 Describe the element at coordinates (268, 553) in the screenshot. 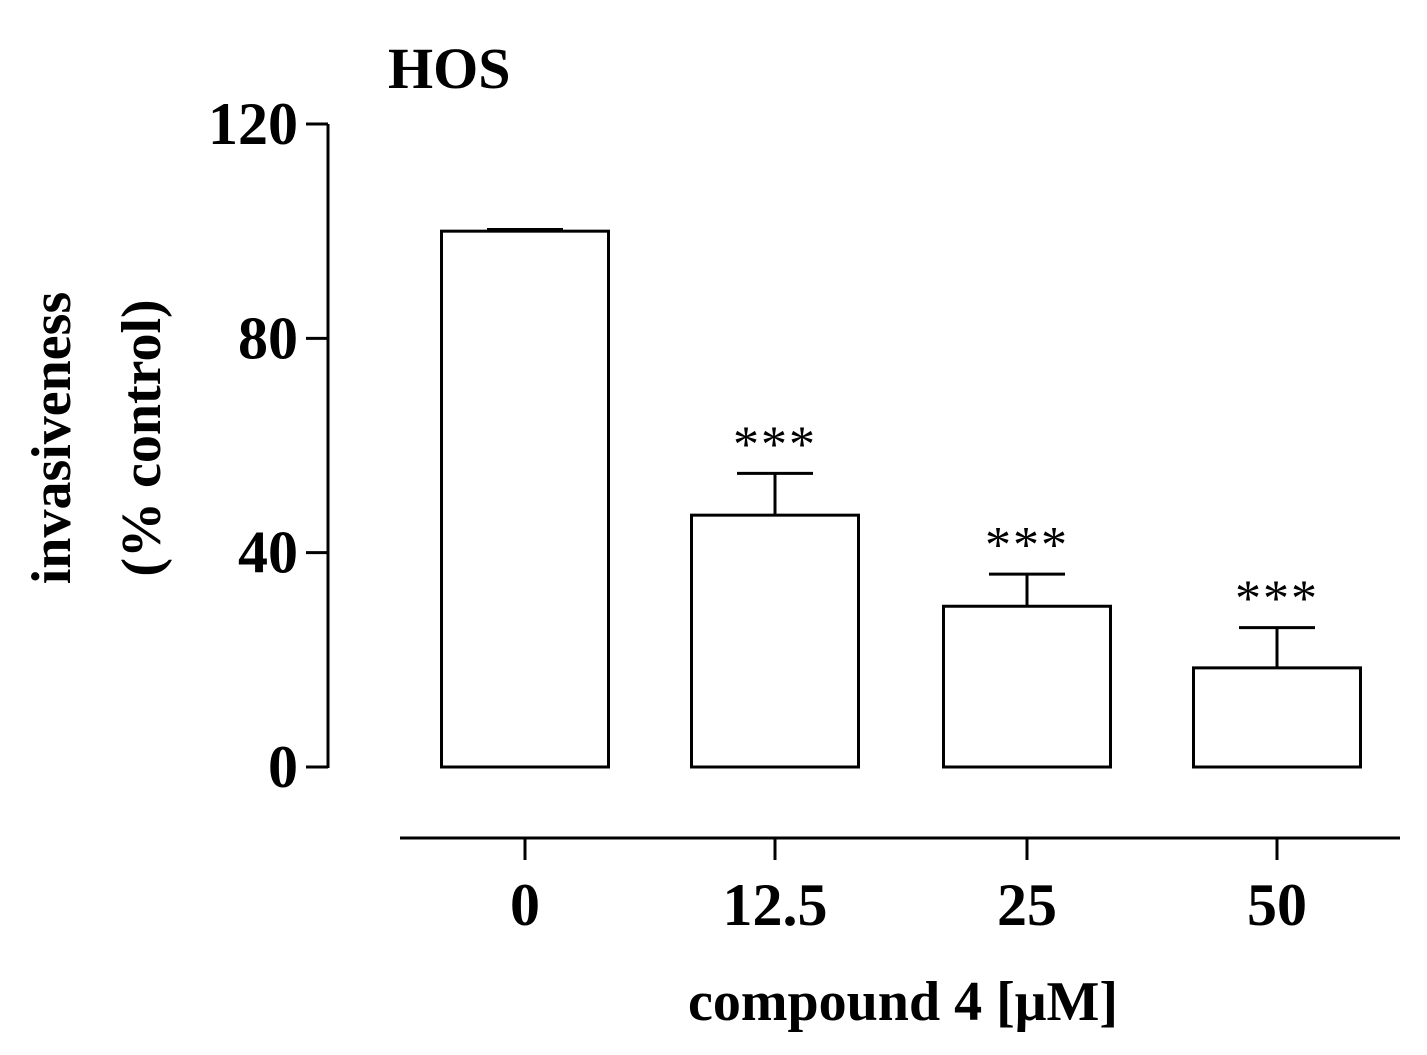

I see `y-tick-label: 40` at that location.